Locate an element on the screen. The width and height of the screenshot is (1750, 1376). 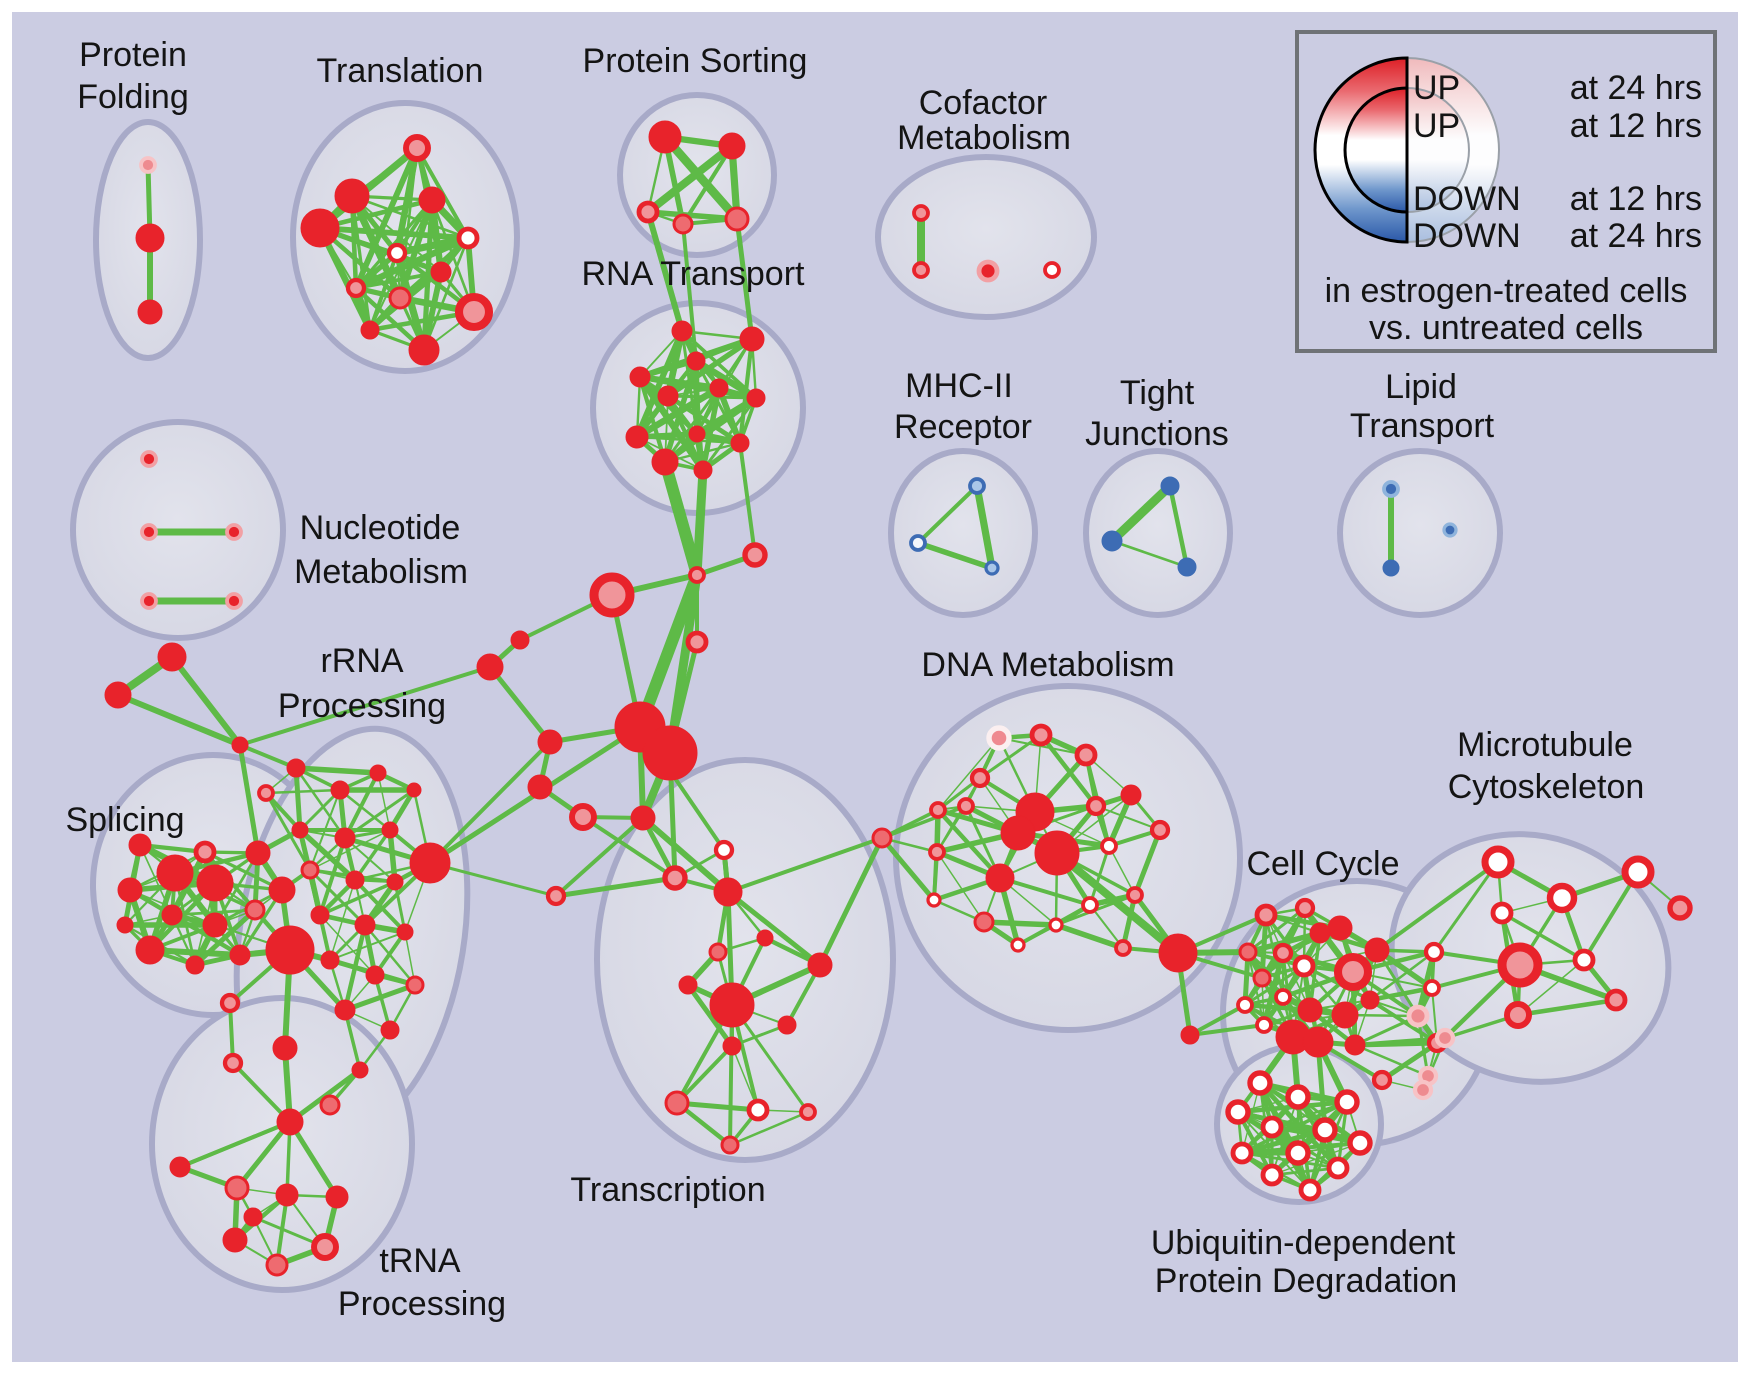
cluster-ellipse-mhc2-receptor is located at coordinates (963, 533).